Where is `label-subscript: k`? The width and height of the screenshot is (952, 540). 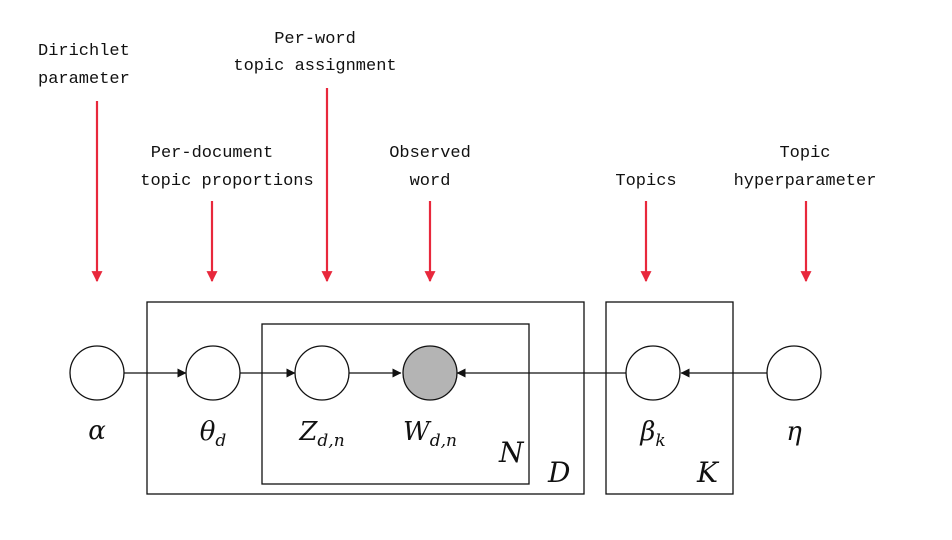 label-subscript: k is located at coordinates (660, 441).